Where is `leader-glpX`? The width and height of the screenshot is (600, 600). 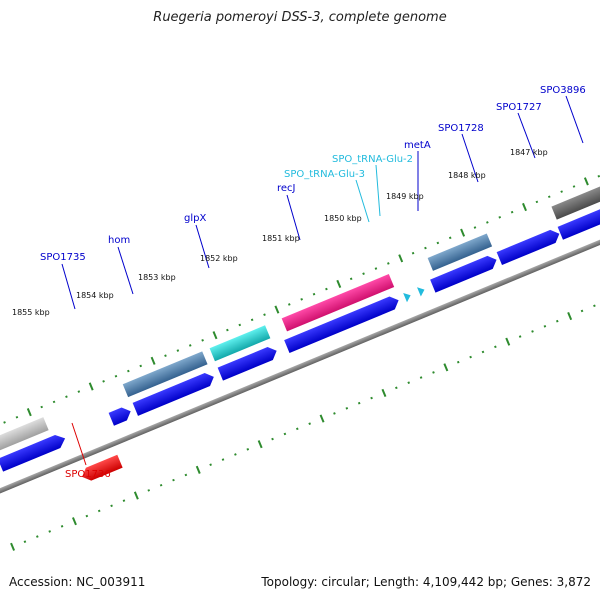
leader-glpX is located at coordinates (202, 246).